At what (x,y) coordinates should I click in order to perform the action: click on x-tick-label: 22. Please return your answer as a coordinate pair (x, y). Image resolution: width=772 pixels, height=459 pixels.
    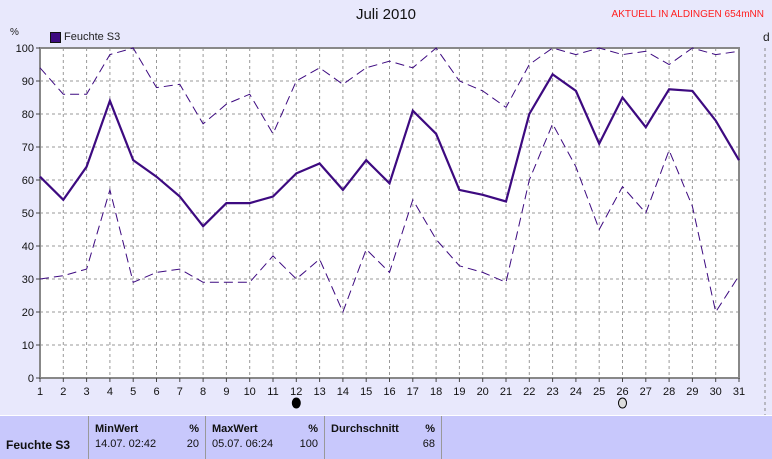
    Looking at the image, I should click on (529, 392).